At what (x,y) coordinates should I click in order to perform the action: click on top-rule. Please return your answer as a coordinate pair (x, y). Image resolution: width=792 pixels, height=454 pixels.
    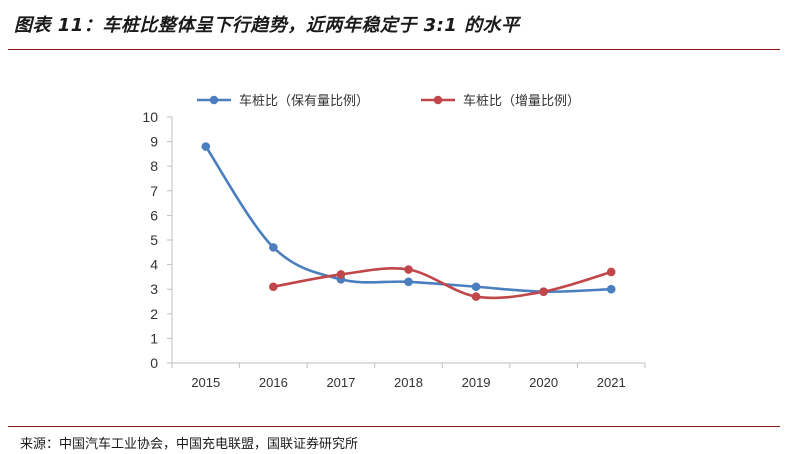
    Looking at the image, I should click on (394, 49).